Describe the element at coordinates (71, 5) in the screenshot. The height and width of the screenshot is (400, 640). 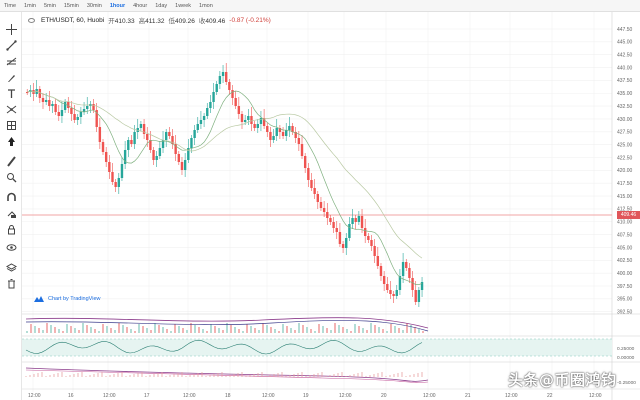
I see `timeframe-15min: 15min` at that location.